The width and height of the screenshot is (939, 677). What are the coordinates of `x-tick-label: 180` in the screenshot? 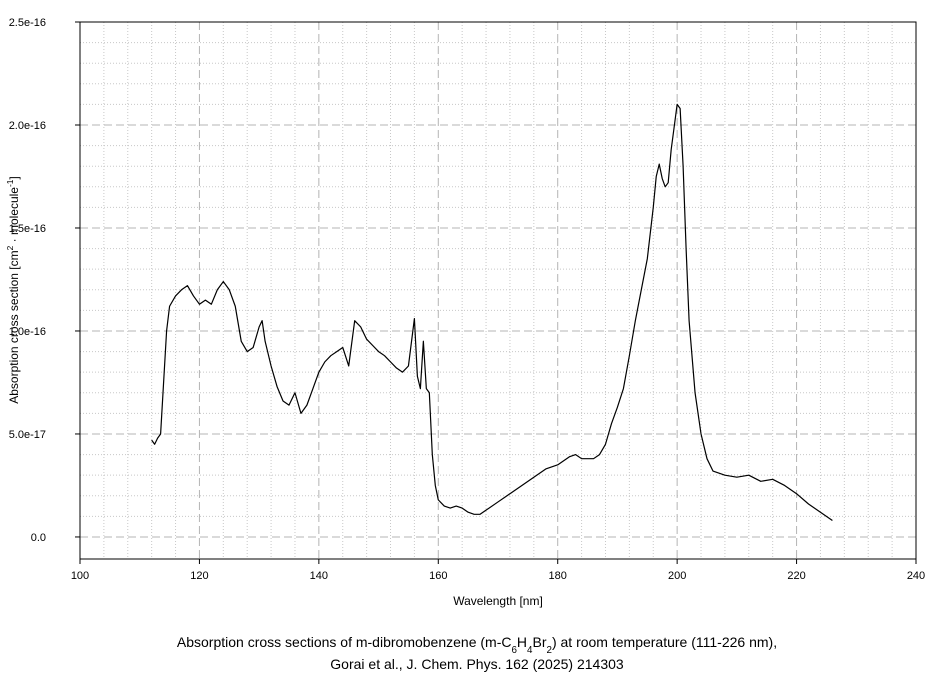 It's located at (558, 576).